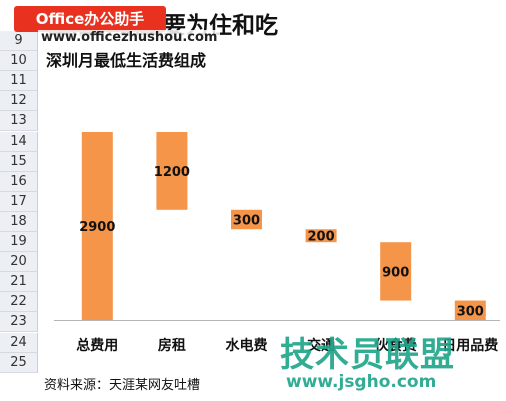  Describe the element at coordinates (19, 121) in the screenshot. I see `row-number: 13` at that location.